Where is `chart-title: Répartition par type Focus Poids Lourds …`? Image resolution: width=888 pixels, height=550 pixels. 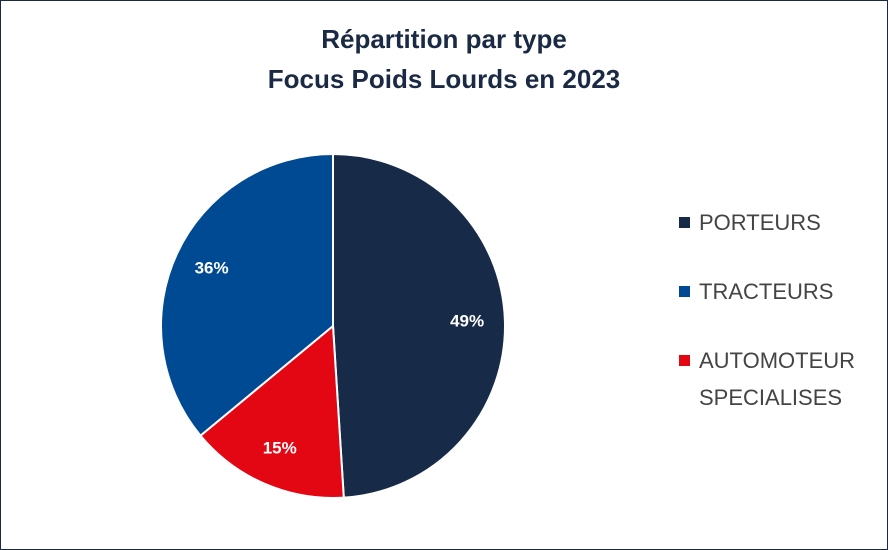 chart-title: Répartition par type Focus Poids Lourds … is located at coordinates (444, 59).